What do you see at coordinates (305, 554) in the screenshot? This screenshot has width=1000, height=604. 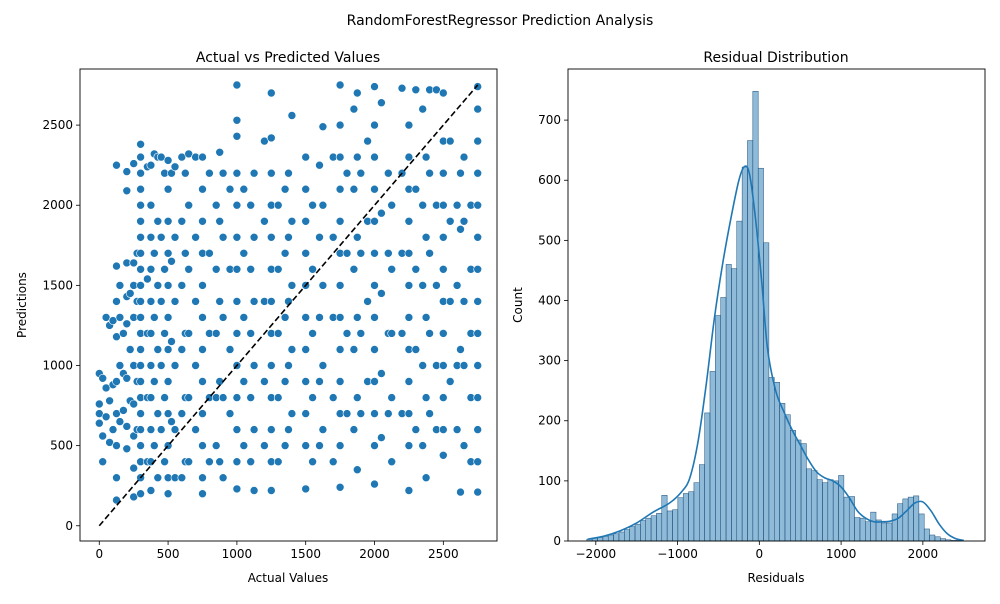 I see `scatter-x-tick-label: 1500` at bounding box center [305, 554].